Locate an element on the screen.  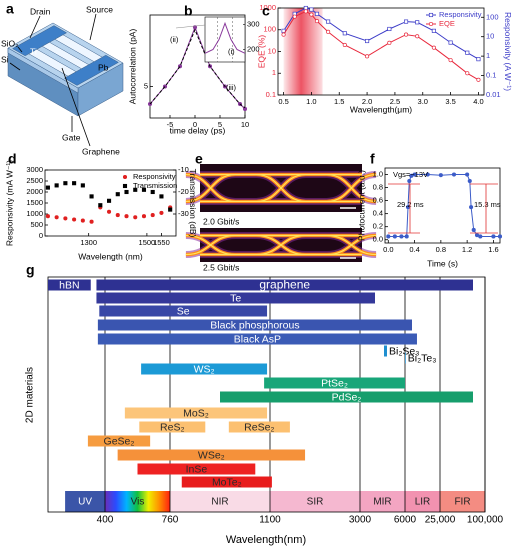
x-tick-label: 1500 is located at coordinates (147, 242).